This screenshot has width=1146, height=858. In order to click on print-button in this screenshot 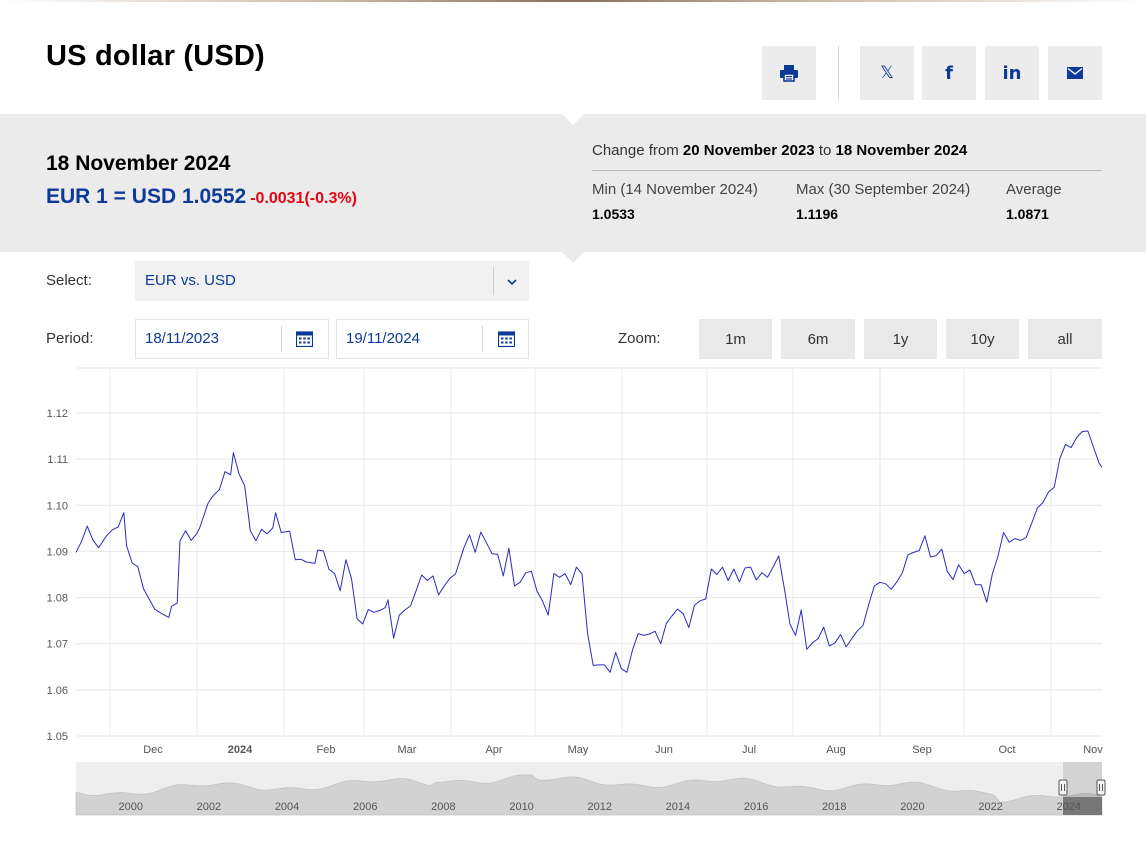, I will do `click(789, 73)`.